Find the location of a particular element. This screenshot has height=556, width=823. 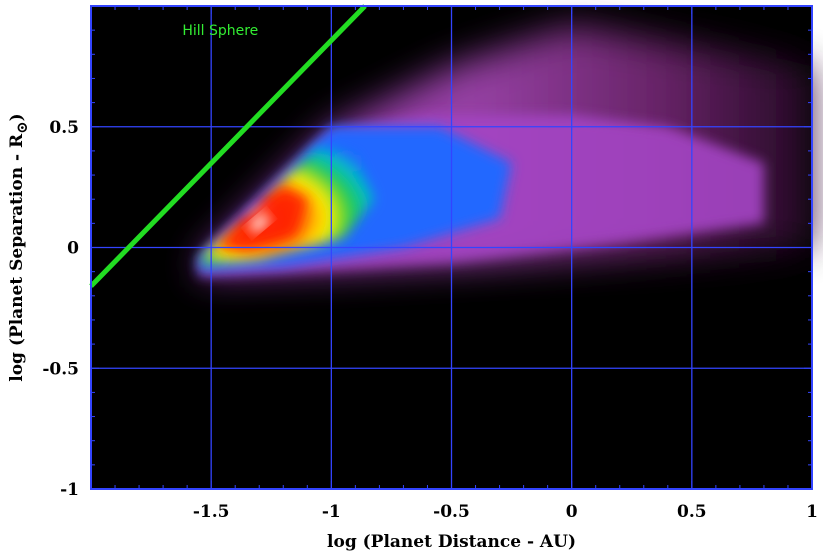

y-axis-label-sun-symbol: ⊙ is located at coordinates (22, 127).